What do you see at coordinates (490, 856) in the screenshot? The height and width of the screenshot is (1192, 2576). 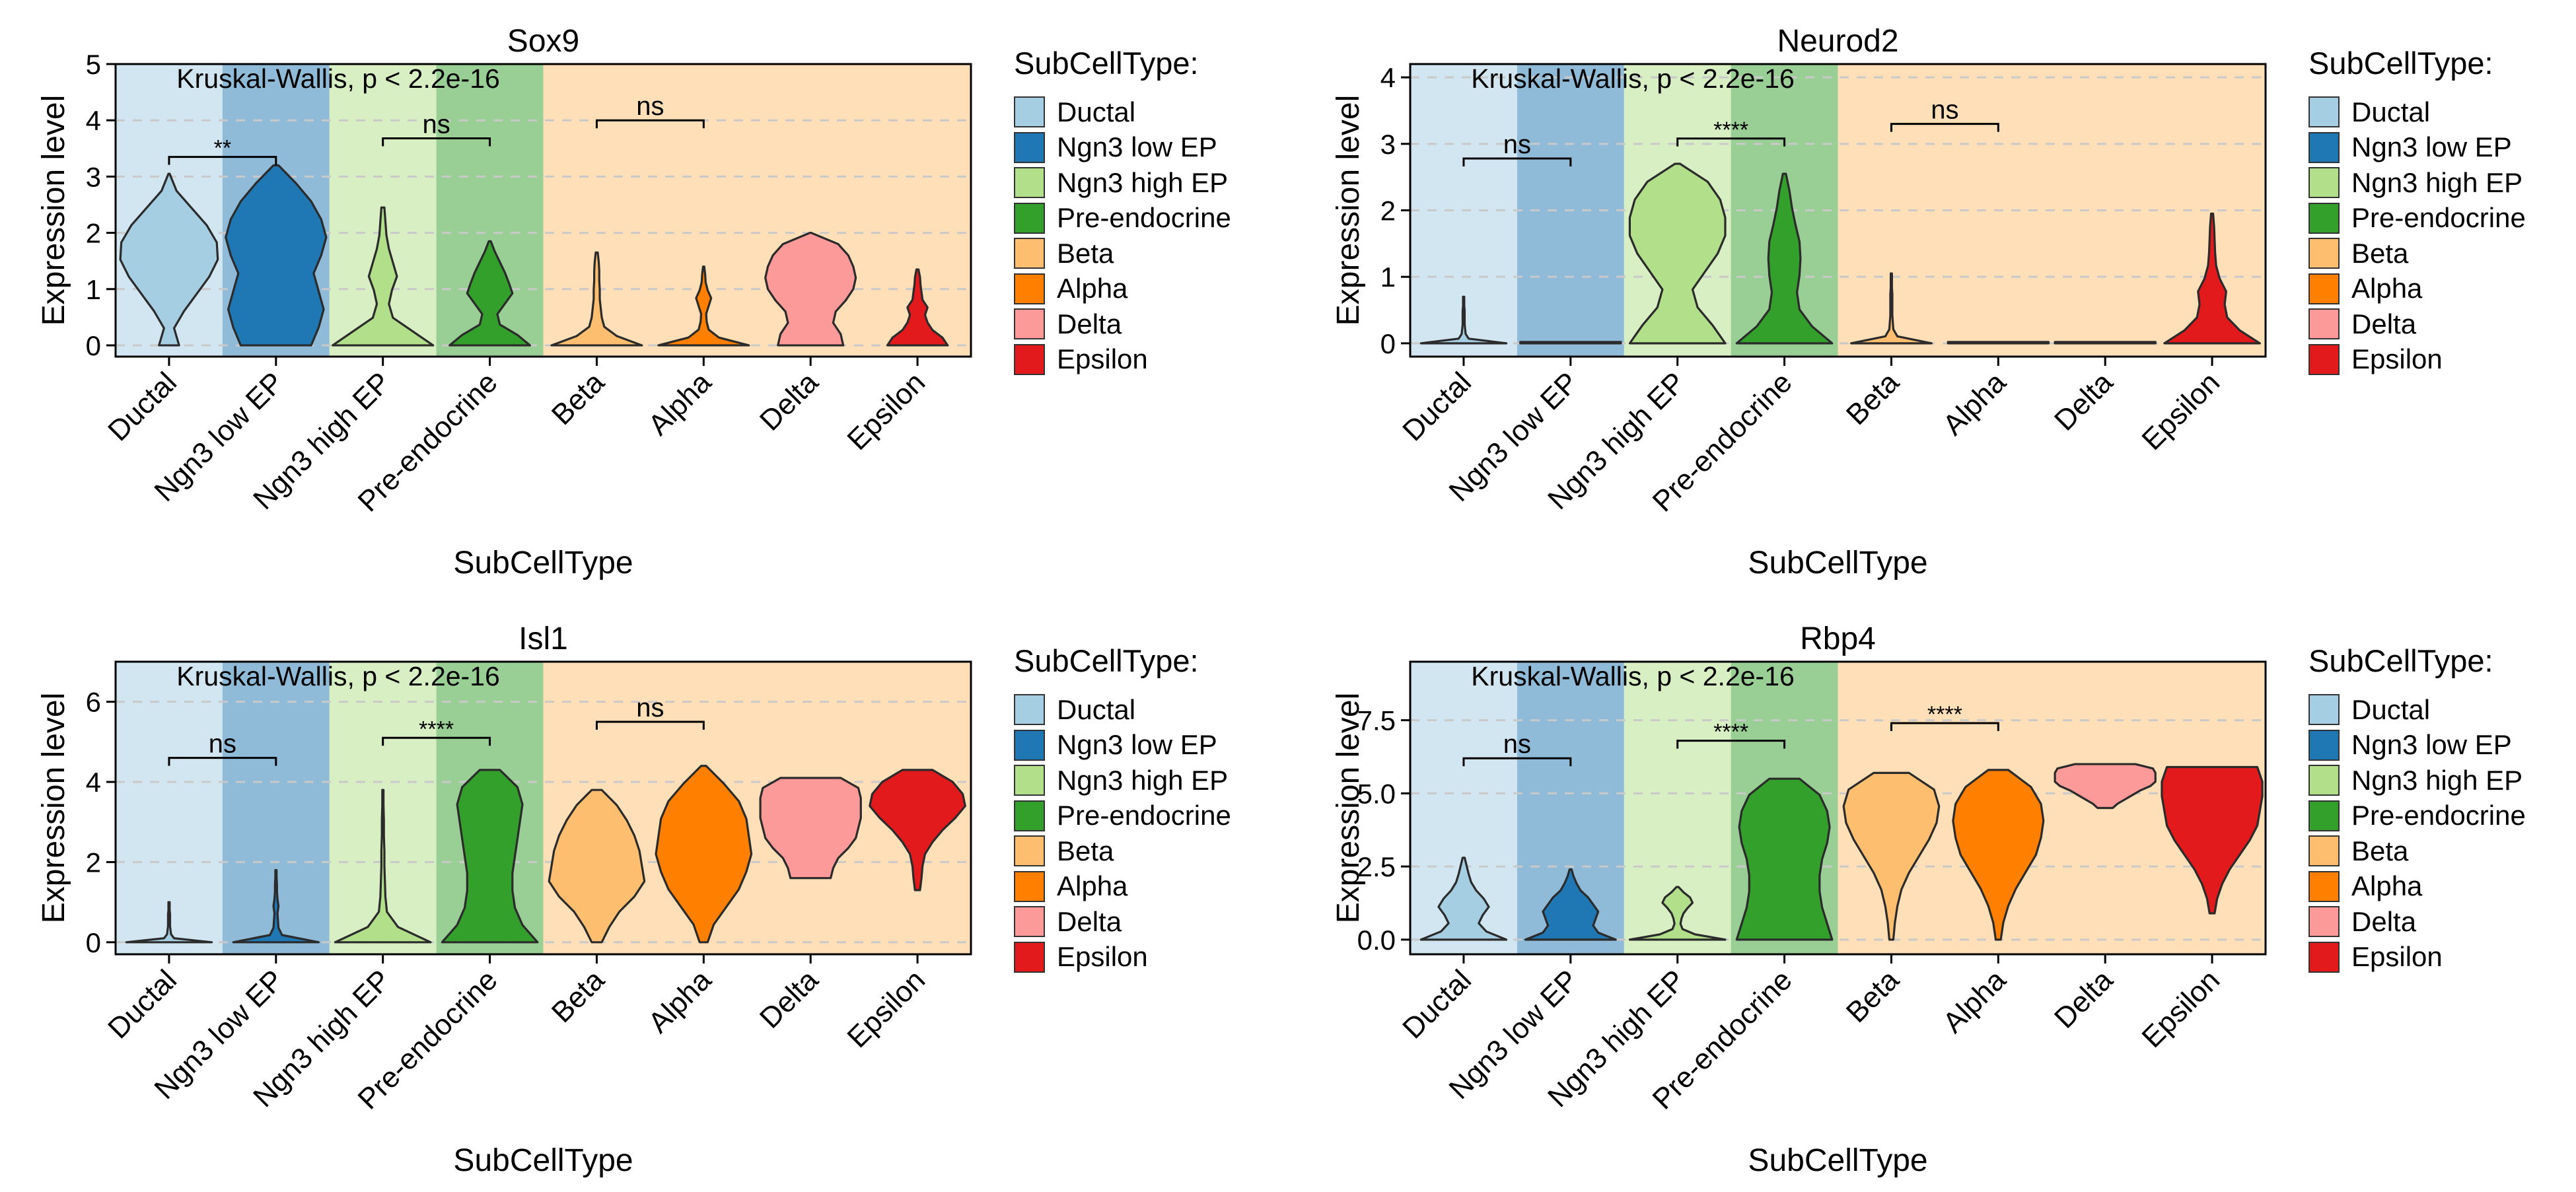 I see `isl1-violin-pre-endocrine` at bounding box center [490, 856].